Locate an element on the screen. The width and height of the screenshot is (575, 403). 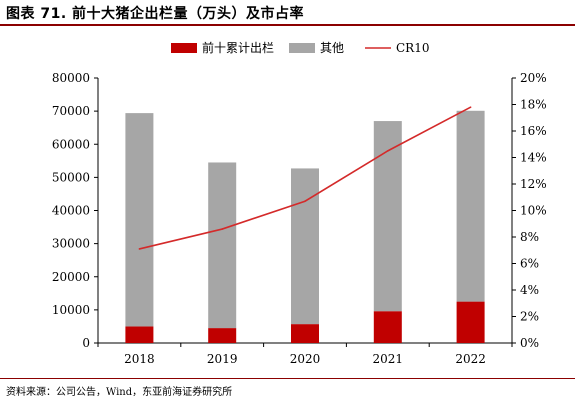
x-tick-label: 2018 is located at coordinates (139, 359).